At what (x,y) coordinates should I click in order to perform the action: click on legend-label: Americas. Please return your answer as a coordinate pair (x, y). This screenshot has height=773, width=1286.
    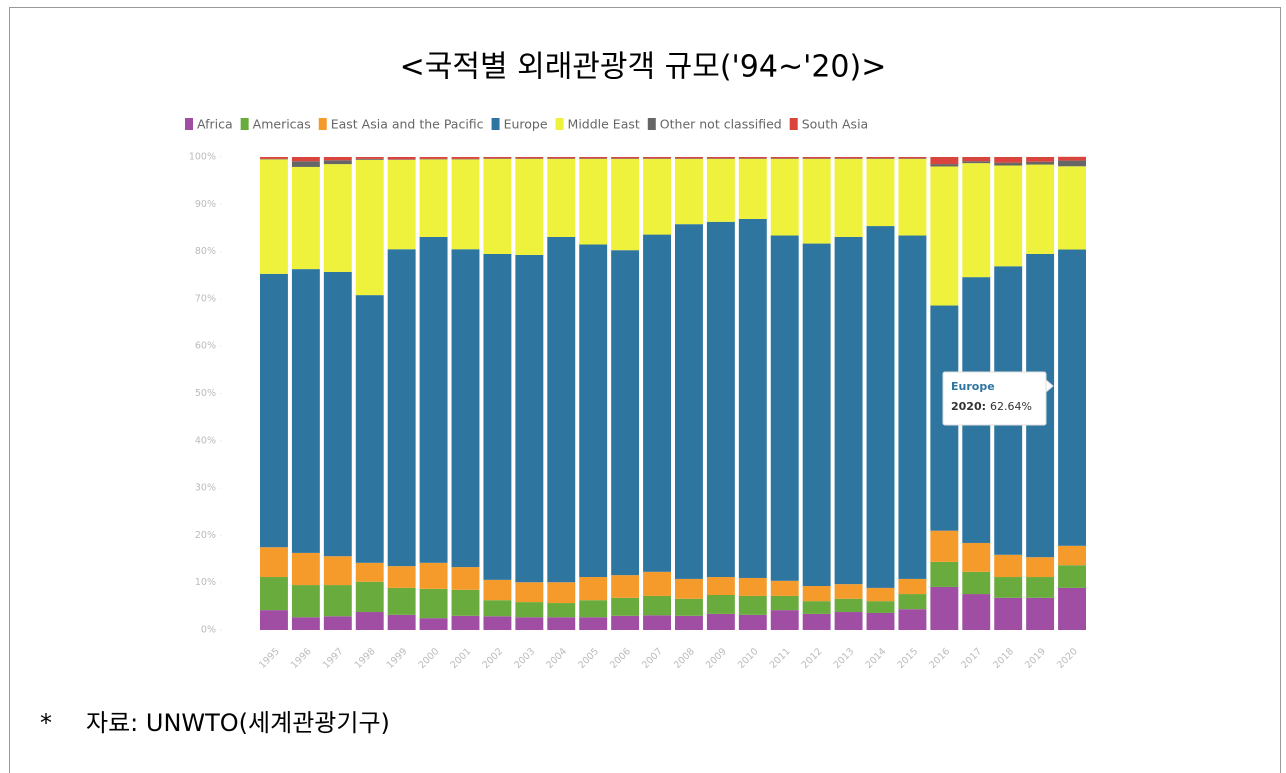
    Looking at the image, I should click on (282, 124).